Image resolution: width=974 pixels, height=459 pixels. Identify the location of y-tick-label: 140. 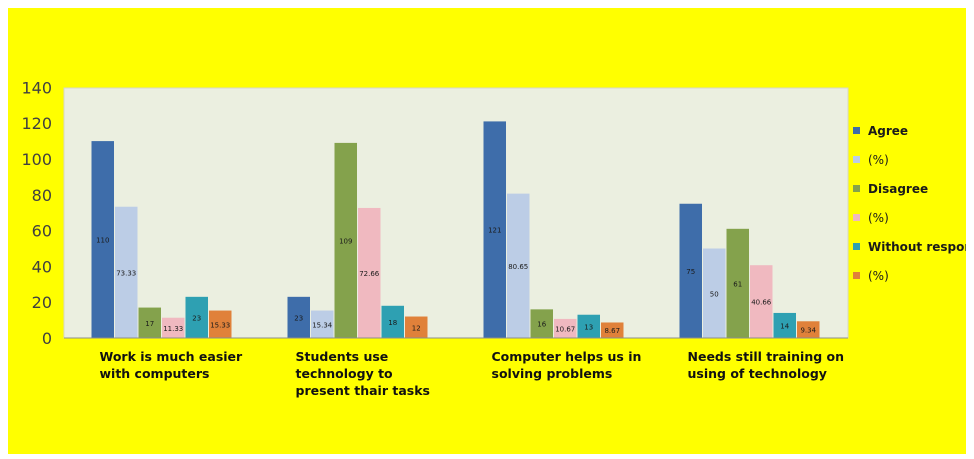
(36, 87).